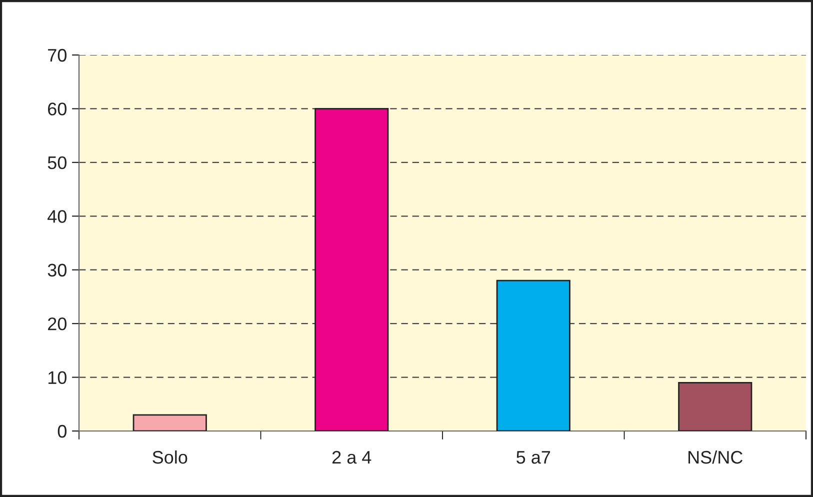  Describe the element at coordinates (57, 216) in the screenshot. I see `y-tick-label: 40` at that location.